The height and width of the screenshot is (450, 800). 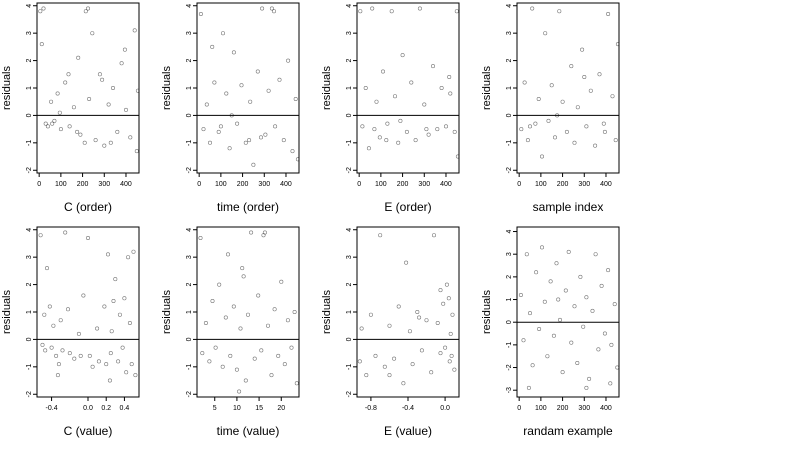 What do you see at coordinates (445, 408) in the screenshot?
I see `x-tick-label: 0.0` at bounding box center [445, 408].